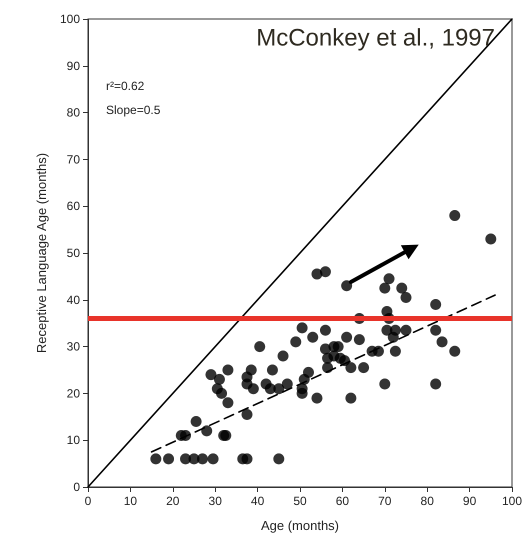 The image size is (531, 555). I want to click on x-tick-label: 10, so click(131, 501).